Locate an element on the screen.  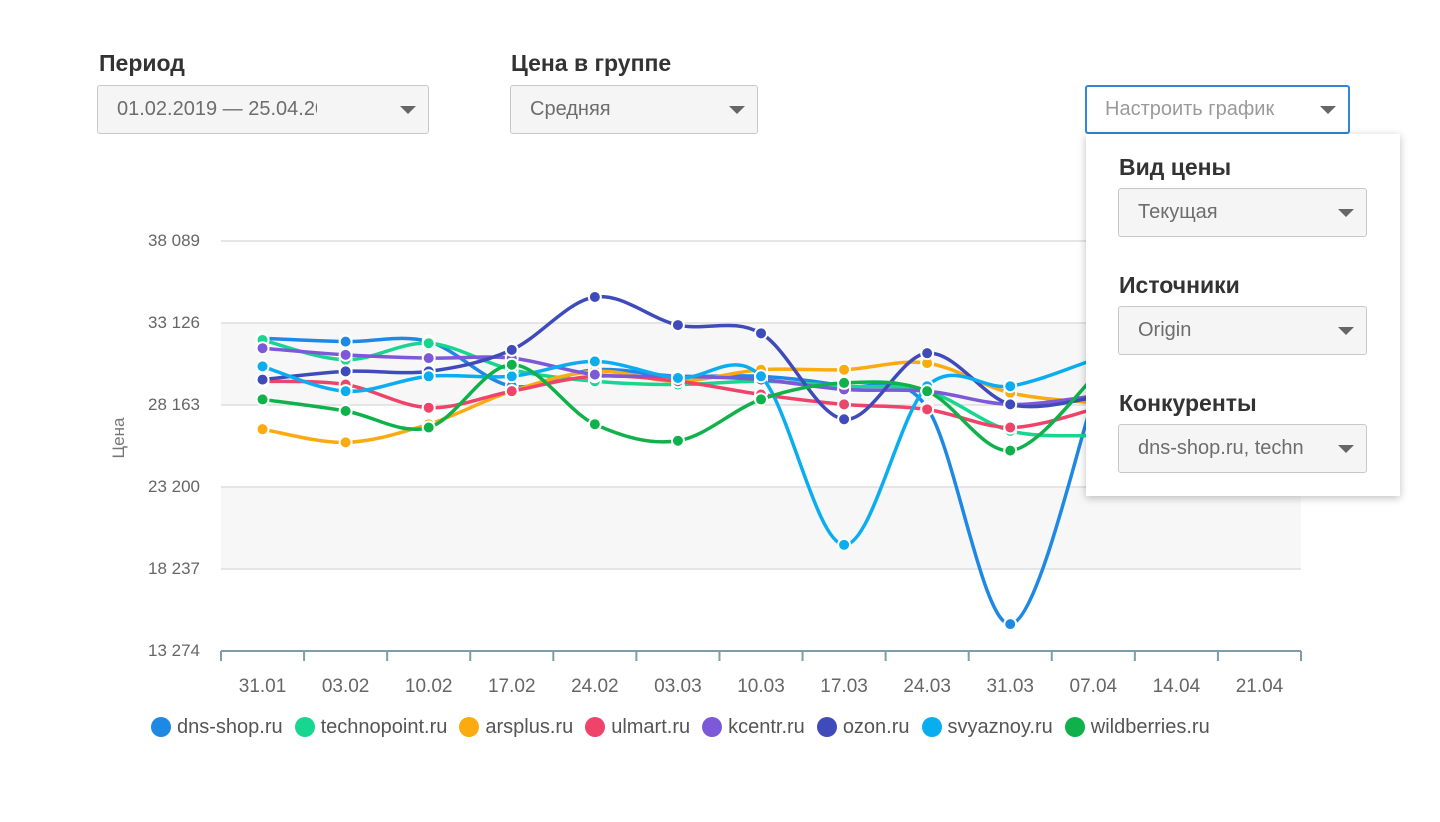
legend-item: svyaznoy.ru is located at coordinates (987, 727).